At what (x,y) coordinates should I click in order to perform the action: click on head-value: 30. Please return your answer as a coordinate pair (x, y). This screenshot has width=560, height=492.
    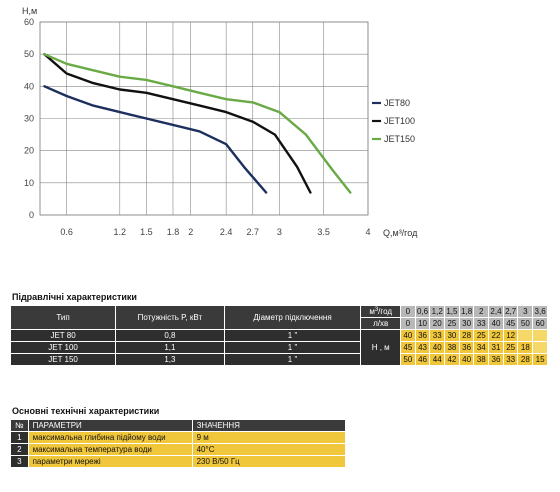
    Looking at the image, I should click on (452, 336).